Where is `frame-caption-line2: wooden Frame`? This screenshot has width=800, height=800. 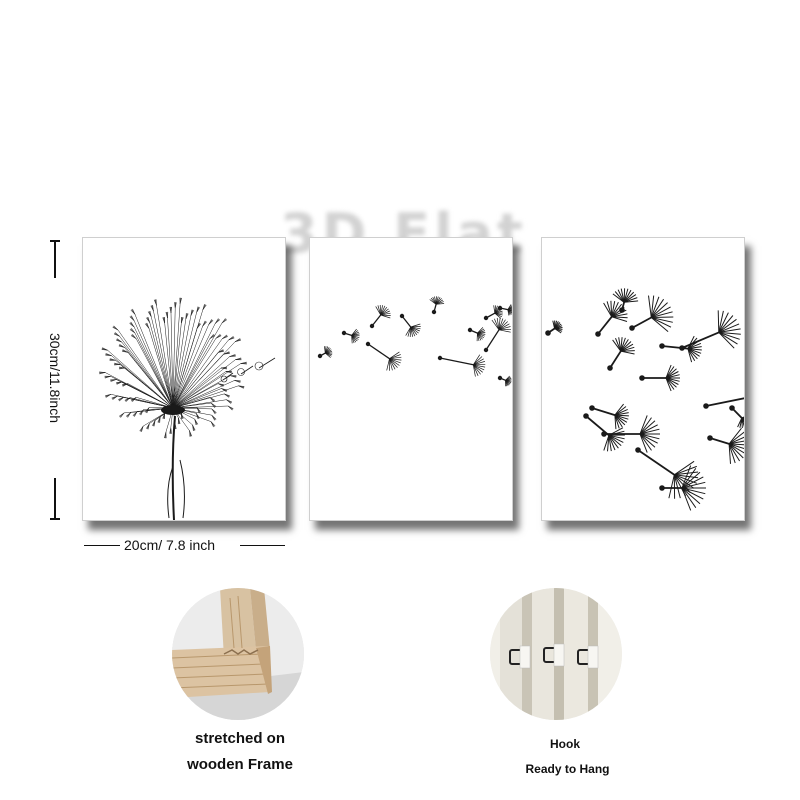
frame-caption-line2: wooden Frame is located at coordinates (240, 764).